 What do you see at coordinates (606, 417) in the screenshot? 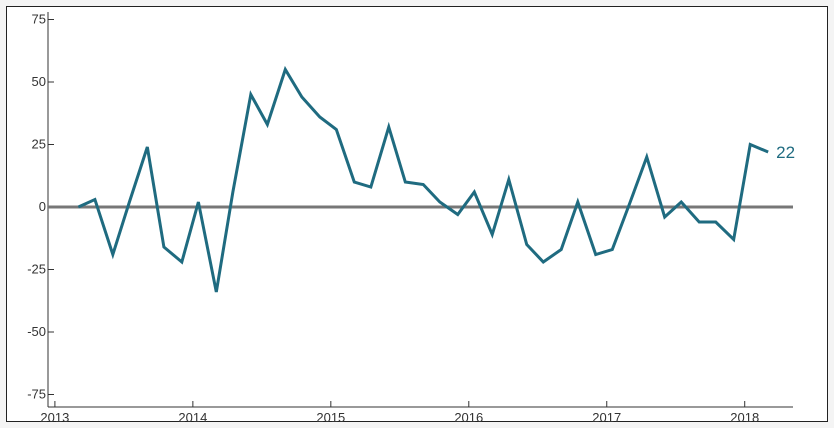
I see `x-tick-label: 2017` at bounding box center [606, 417].